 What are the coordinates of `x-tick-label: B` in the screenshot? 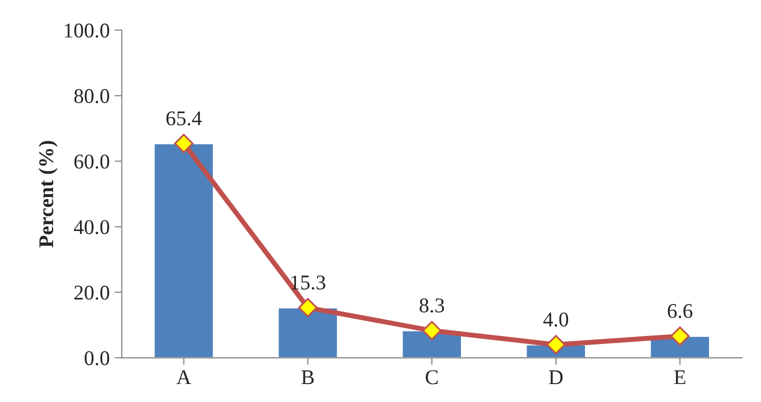 It's located at (307, 377).